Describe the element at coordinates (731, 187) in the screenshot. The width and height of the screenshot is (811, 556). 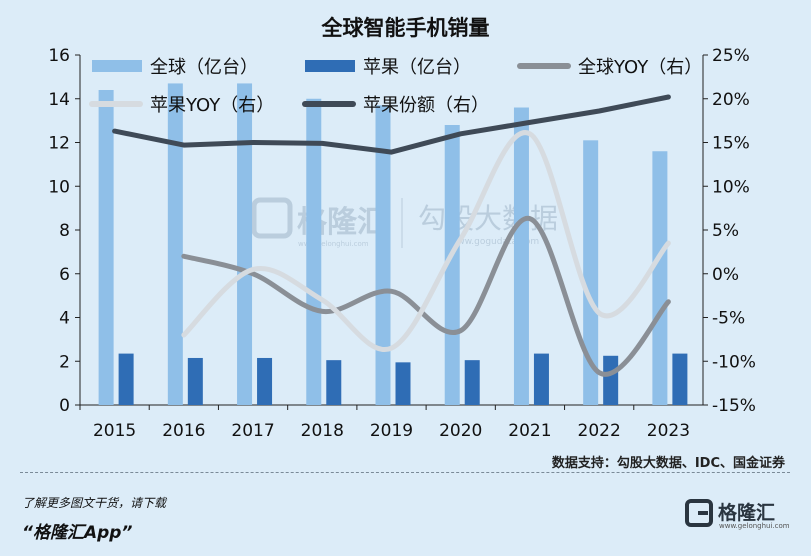
I see `right-tick-label: 10%` at that location.